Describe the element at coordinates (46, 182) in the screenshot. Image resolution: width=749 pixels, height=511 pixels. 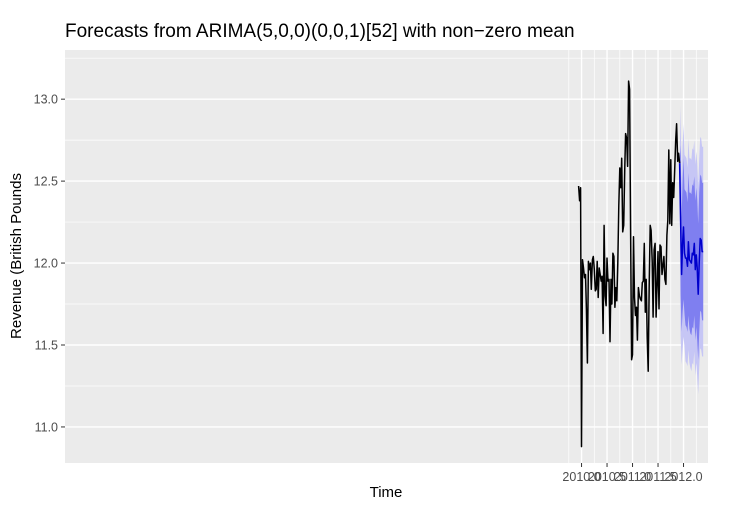
I see `y-tick-label: 12.5` at that location.